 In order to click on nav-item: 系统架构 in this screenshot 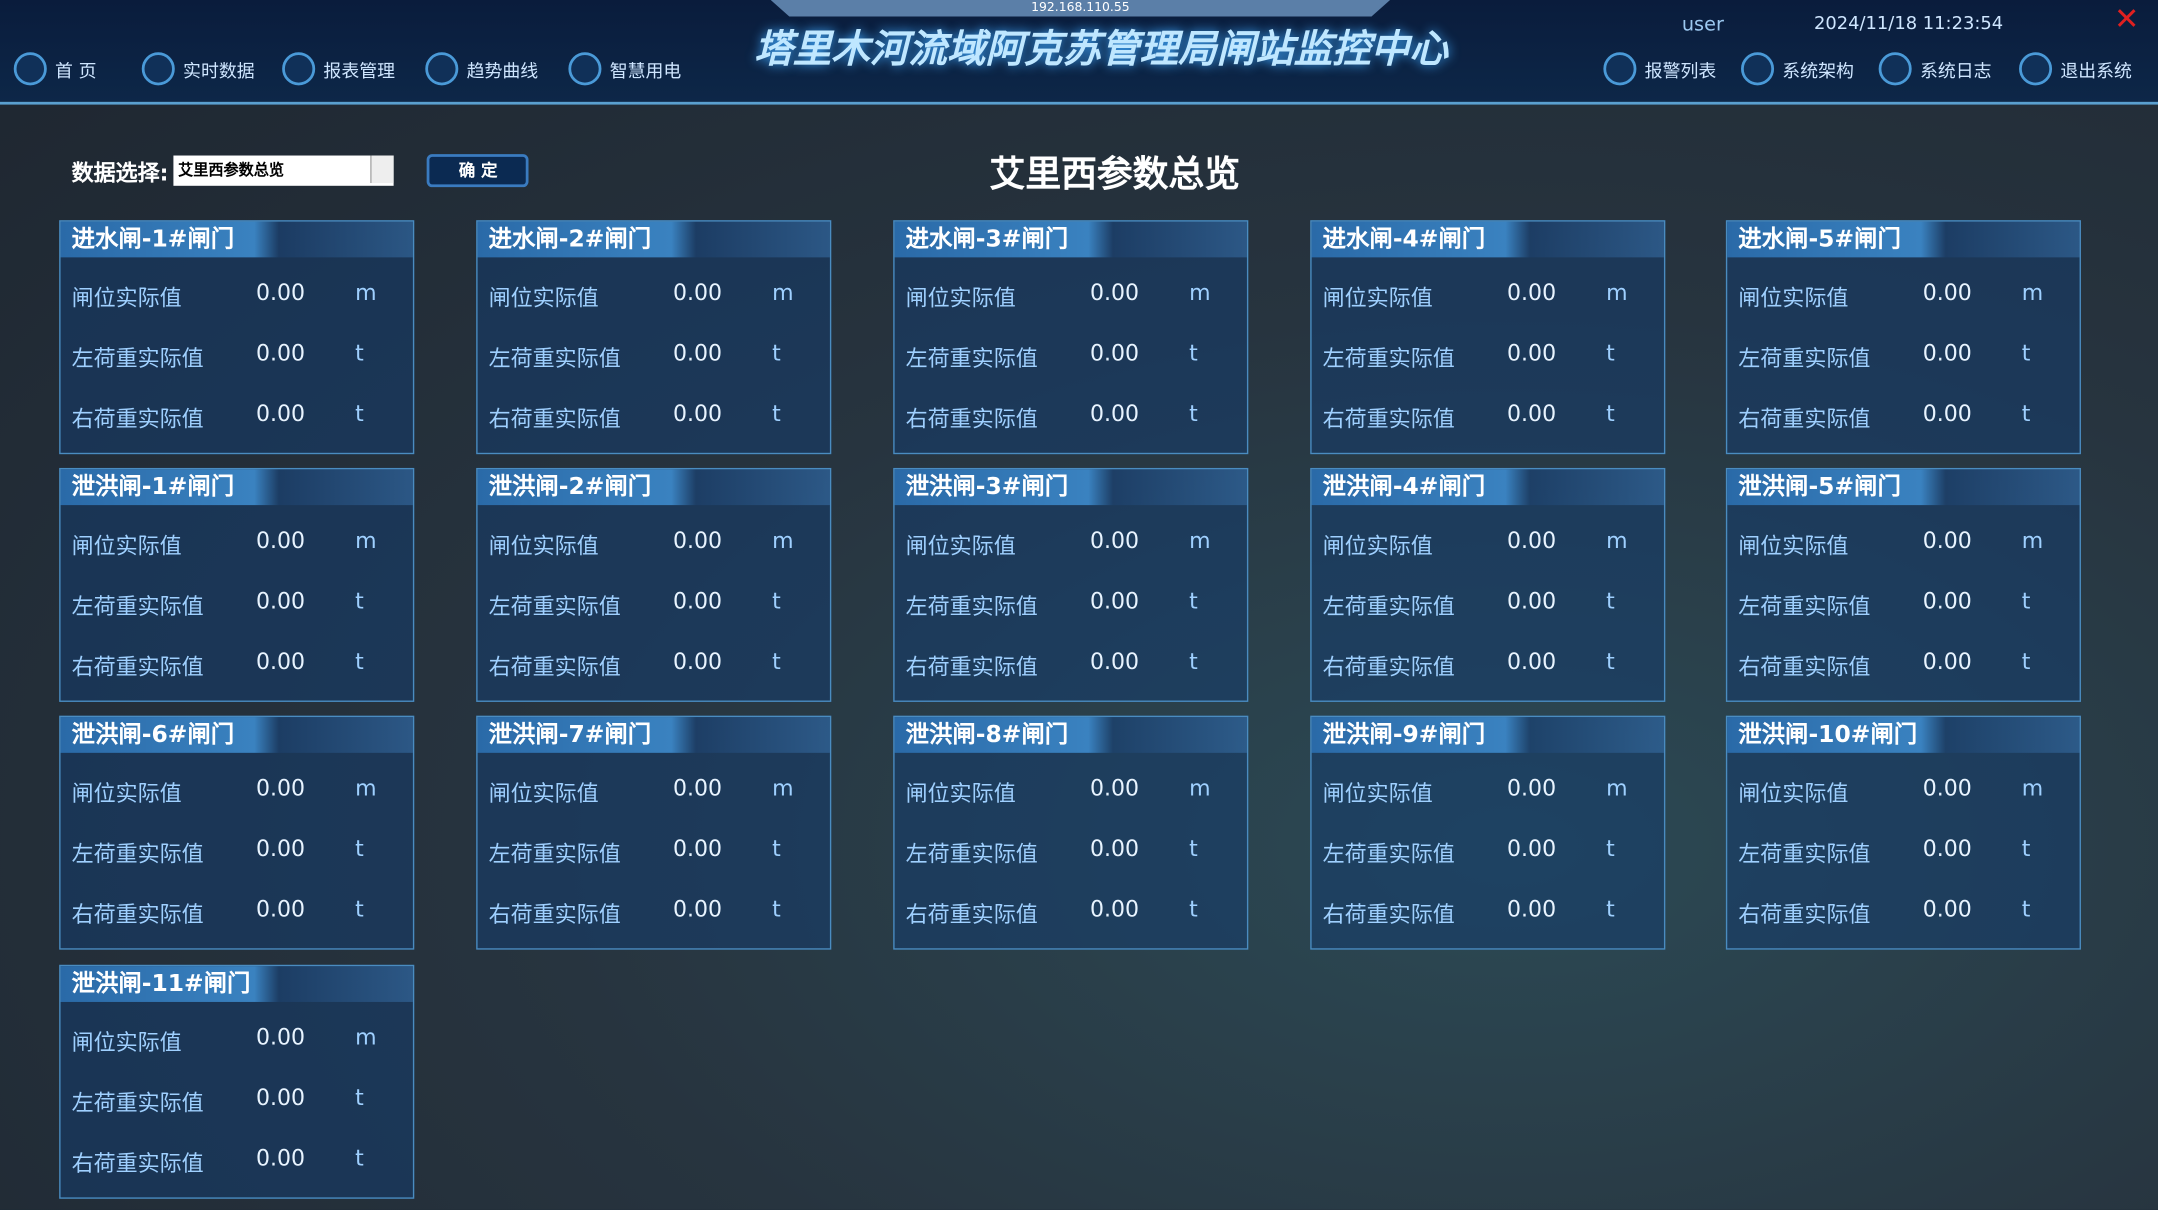, I will do `click(1797, 69)`.